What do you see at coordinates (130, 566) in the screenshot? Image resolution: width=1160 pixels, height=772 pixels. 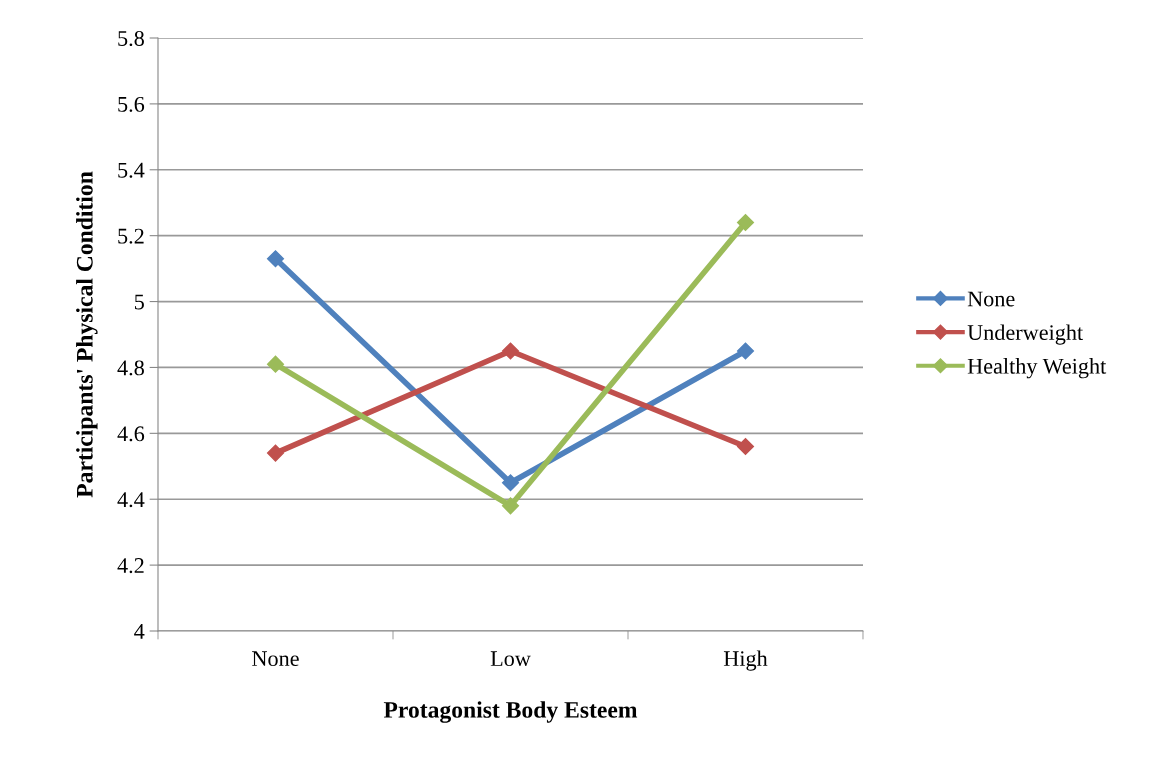 I see `y-tick-label: 4.2` at bounding box center [130, 566].